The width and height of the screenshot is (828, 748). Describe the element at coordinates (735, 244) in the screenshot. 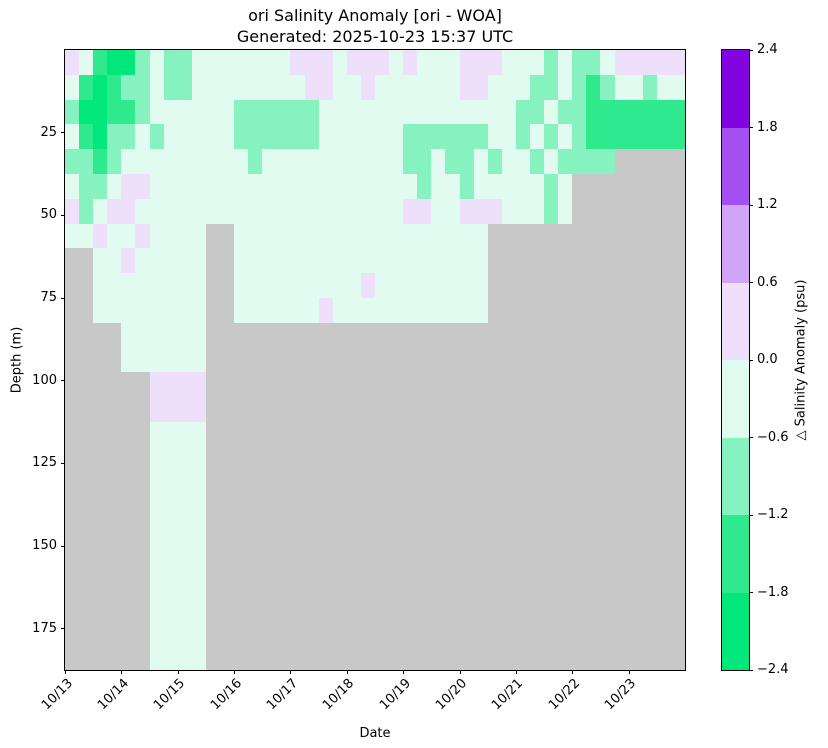

I see `colorbar-band` at that location.